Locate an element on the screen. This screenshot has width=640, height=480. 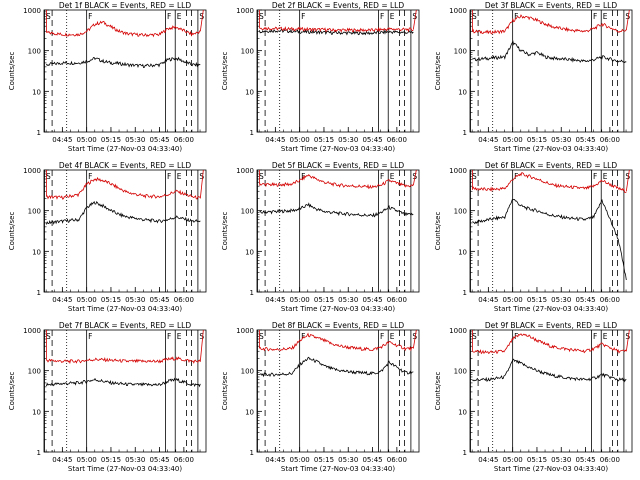
chart-title: Det 7f BLACK = Events, RED = LLD is located at coordinates (125, 325).